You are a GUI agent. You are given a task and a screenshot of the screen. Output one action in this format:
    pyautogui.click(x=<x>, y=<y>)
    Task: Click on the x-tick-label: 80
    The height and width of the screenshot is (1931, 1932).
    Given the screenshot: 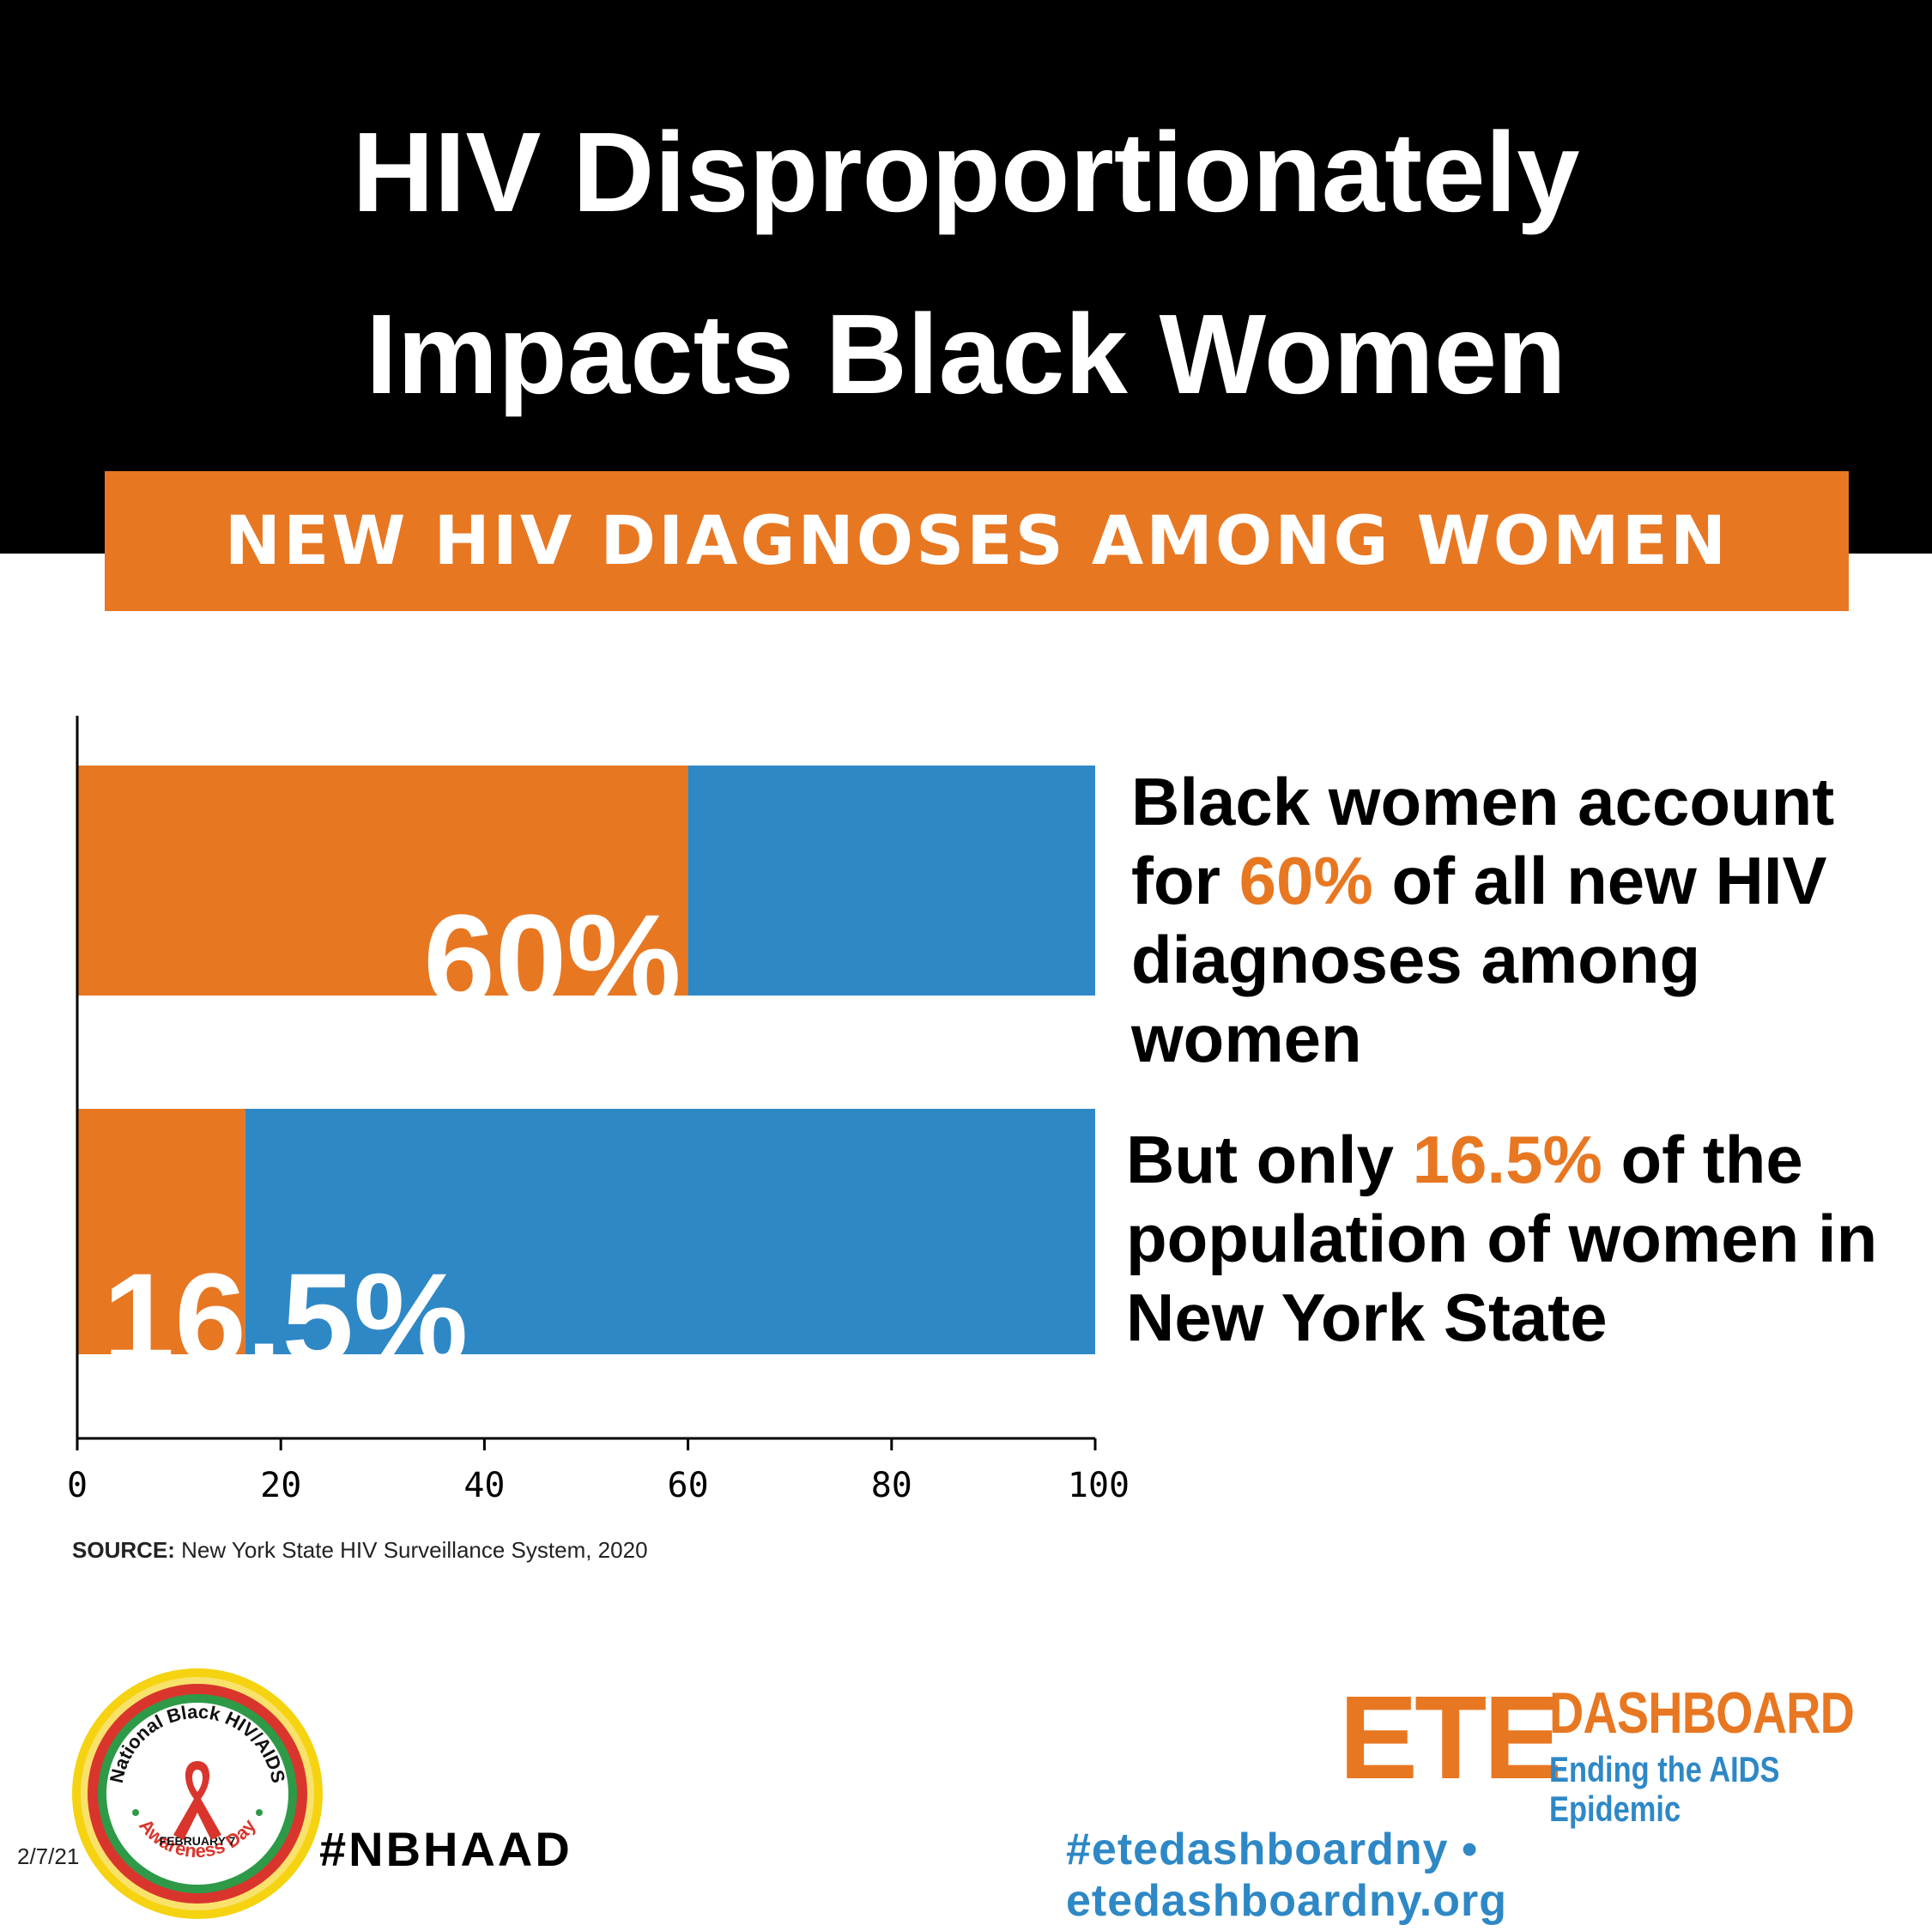 What is the action you would take?
    pyautogui.click(x=892, y=1485)
    